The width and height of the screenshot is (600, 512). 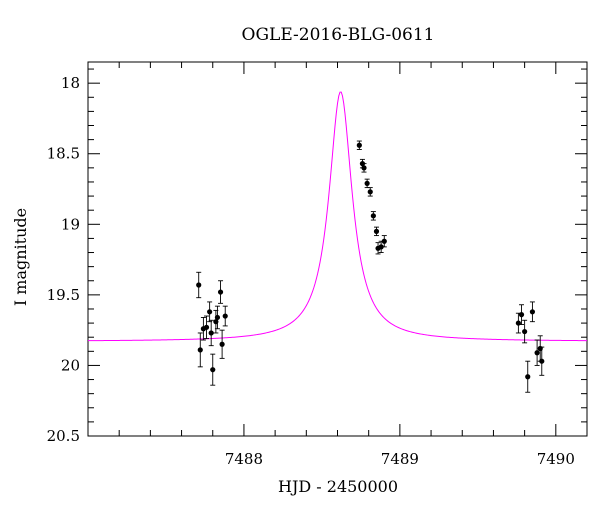 What do you see at coordinates (63, 295) in the screenshot?
I see `y-tick-label: 19.5` at bounding box center [63, 295].